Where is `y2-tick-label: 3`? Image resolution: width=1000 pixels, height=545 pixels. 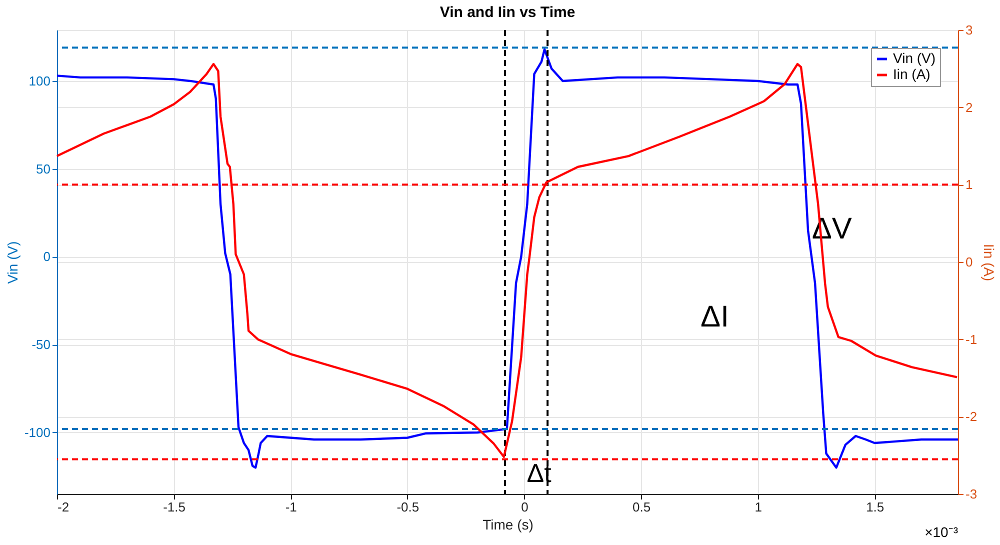
y2-tick-label: 3 is located at coordinates (969, 30).